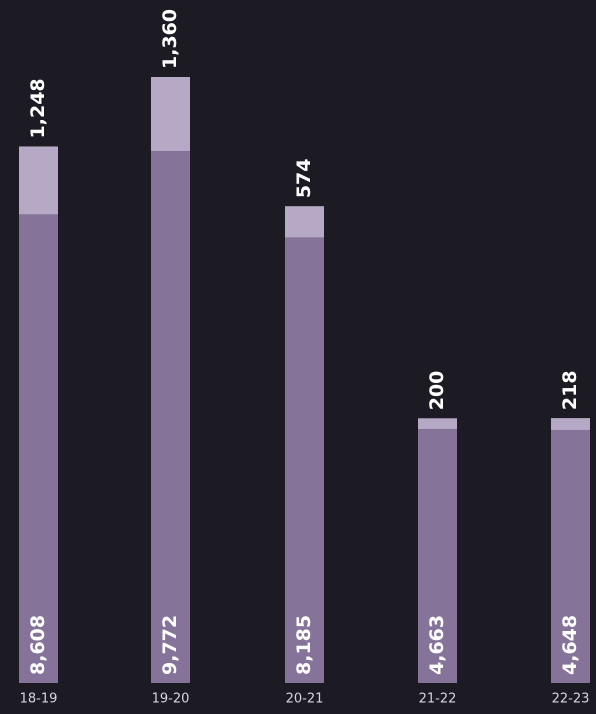 The width and height of the screenshot is (596, 714). Describe the element at coordinates (438, 699) in the screenshot. I see `x-tick-label: 21-22` at that location.